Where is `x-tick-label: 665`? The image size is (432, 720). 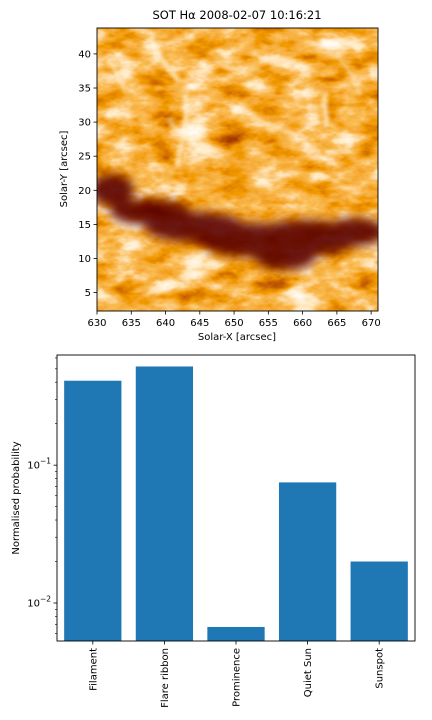
x-tick-label: 665 is located at coordinates (336, 323).